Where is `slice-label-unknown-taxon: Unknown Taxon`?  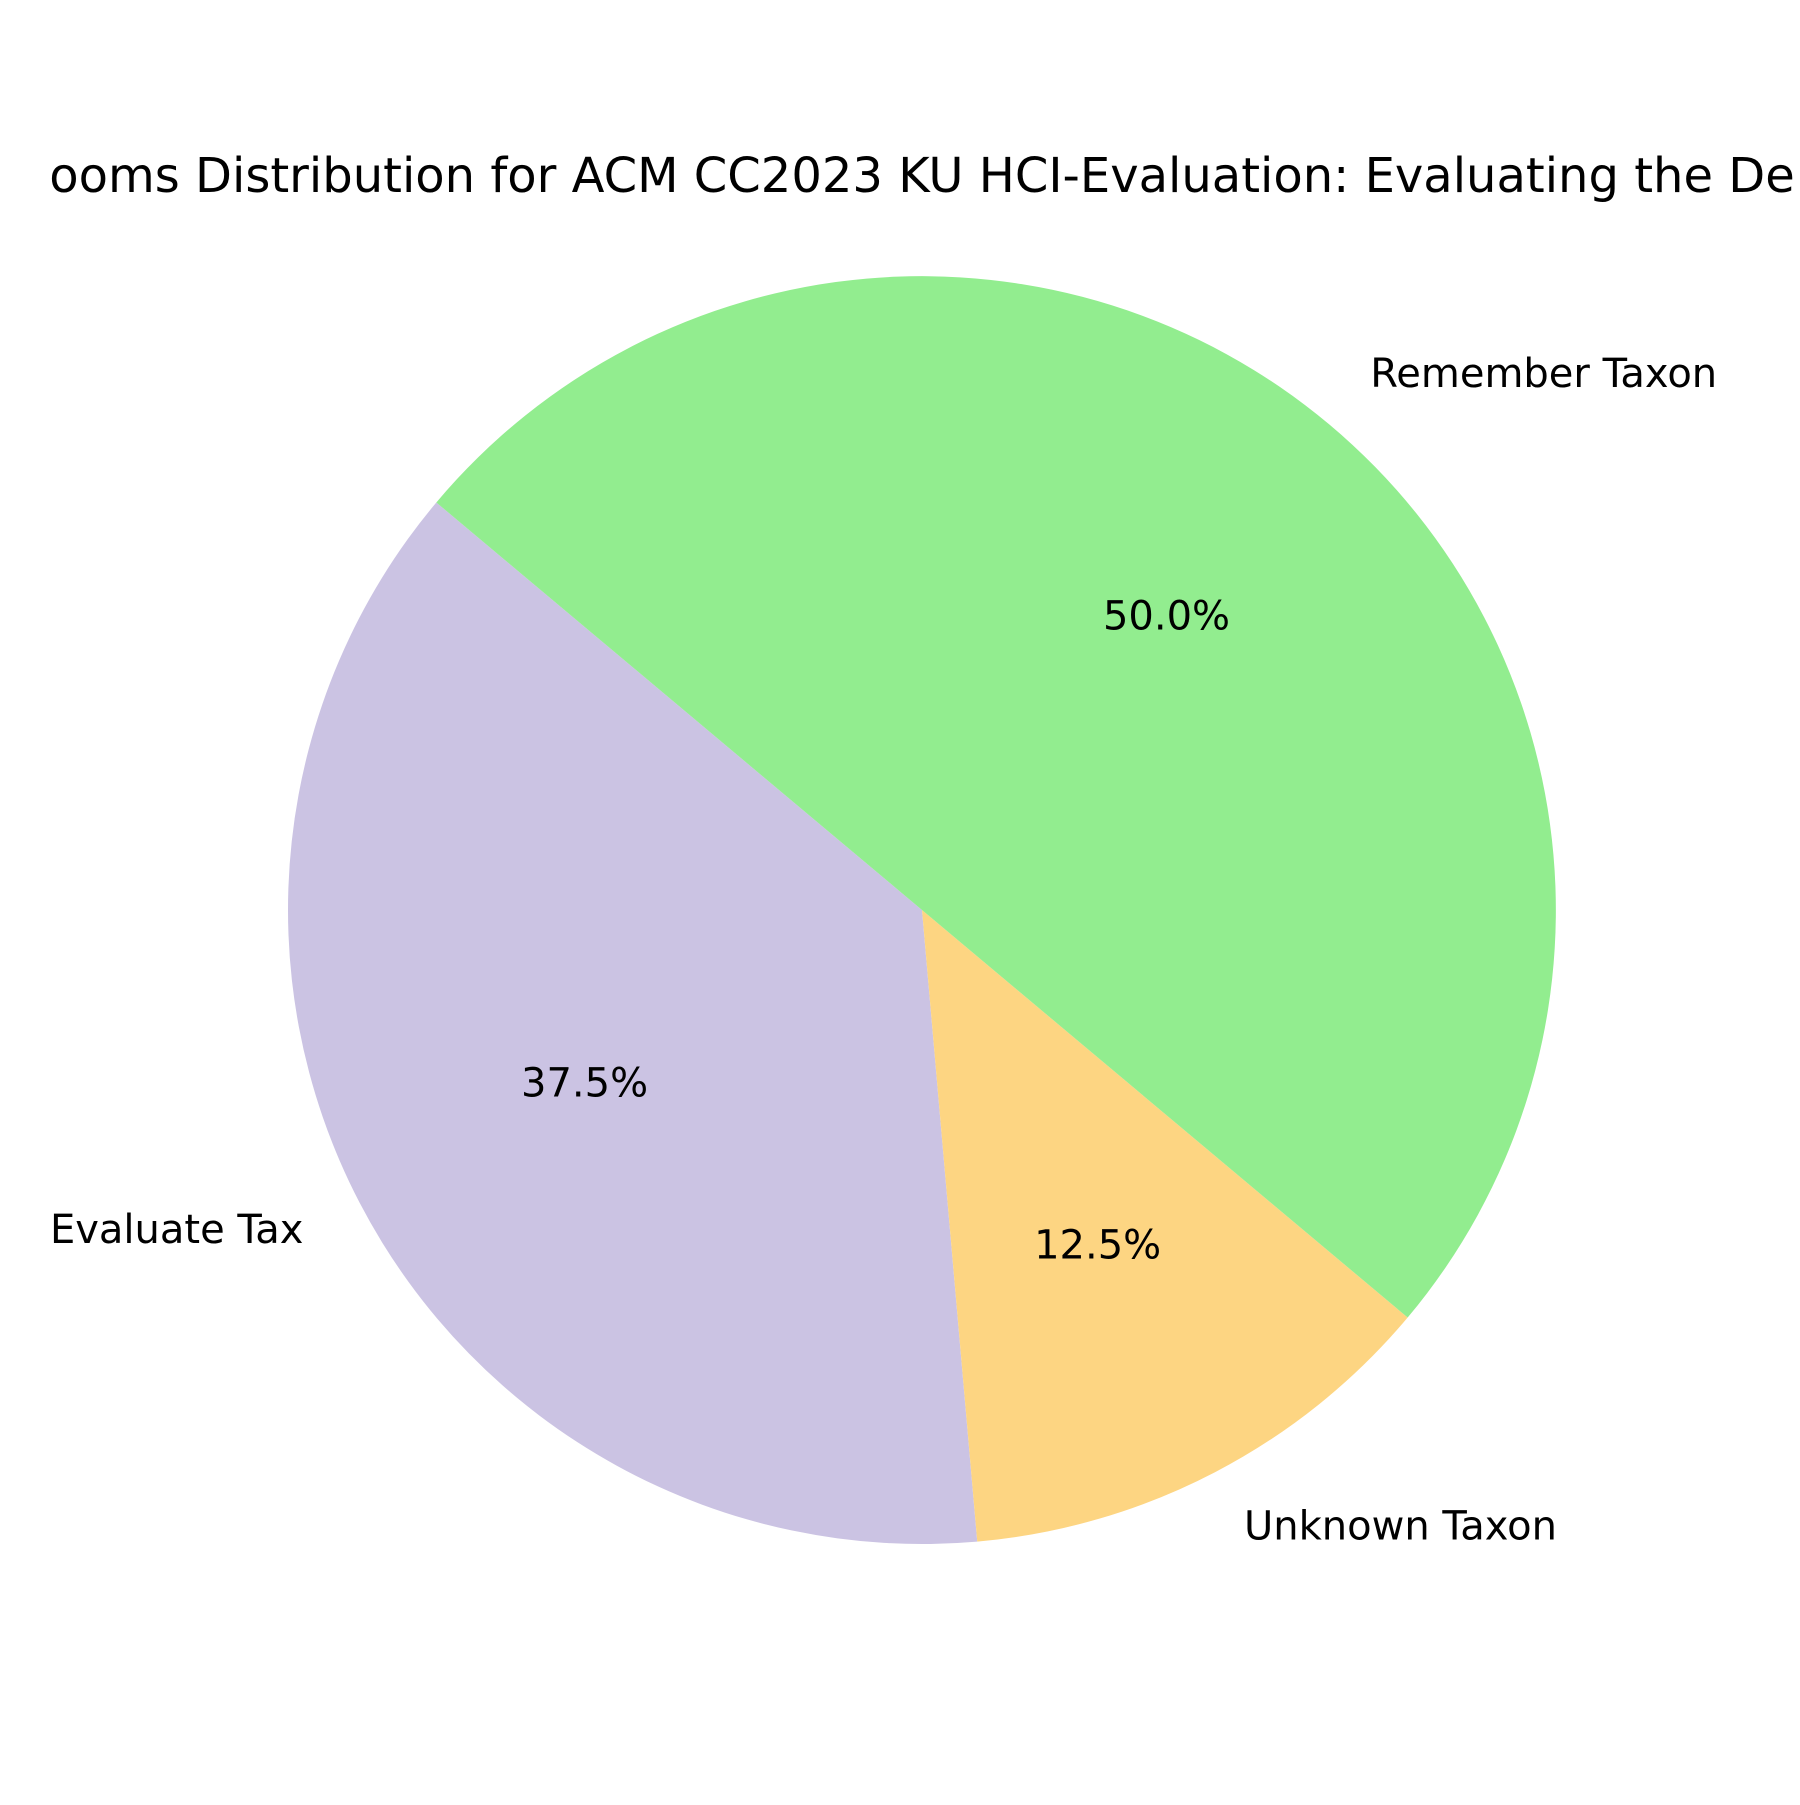
slice-label-unknown-taxon: Unknown Taxon is located at coordinates (1400, 1527).